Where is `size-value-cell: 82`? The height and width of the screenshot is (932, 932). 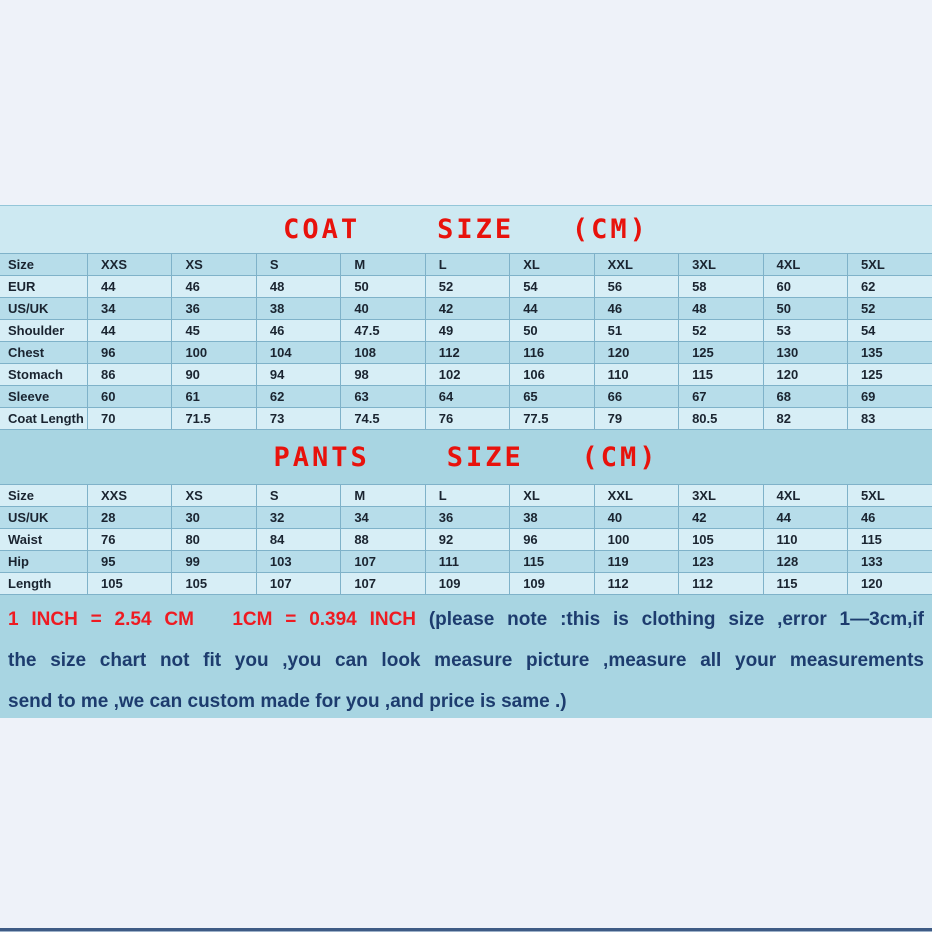
size-value-cell: 82 is located at coordinates (805, 418).